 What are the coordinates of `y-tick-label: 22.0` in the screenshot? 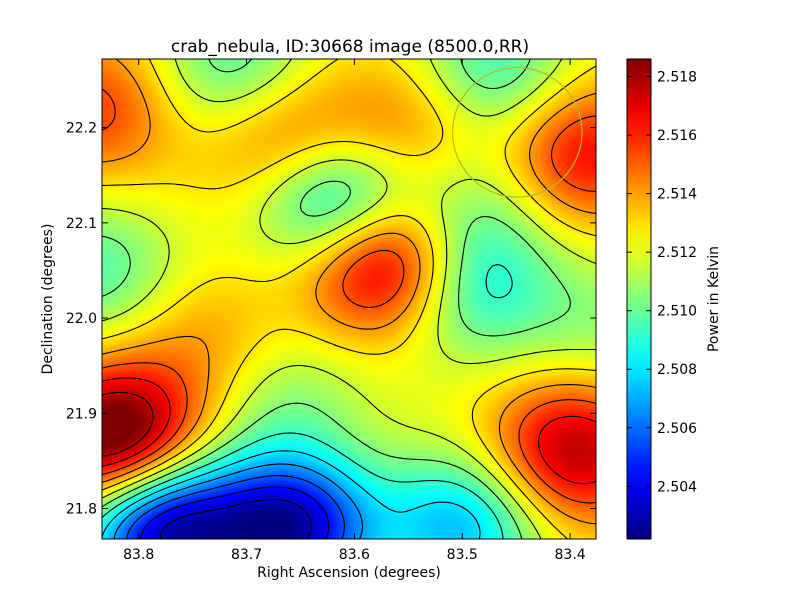 It's located at (81, 319).